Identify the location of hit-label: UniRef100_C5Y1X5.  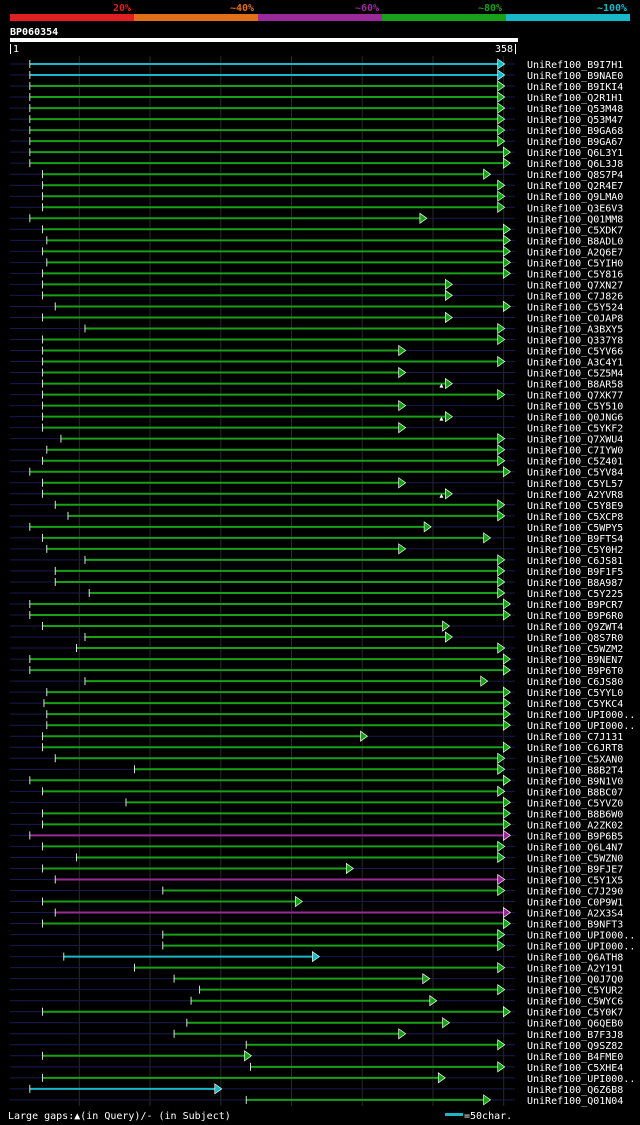
(575, 880).